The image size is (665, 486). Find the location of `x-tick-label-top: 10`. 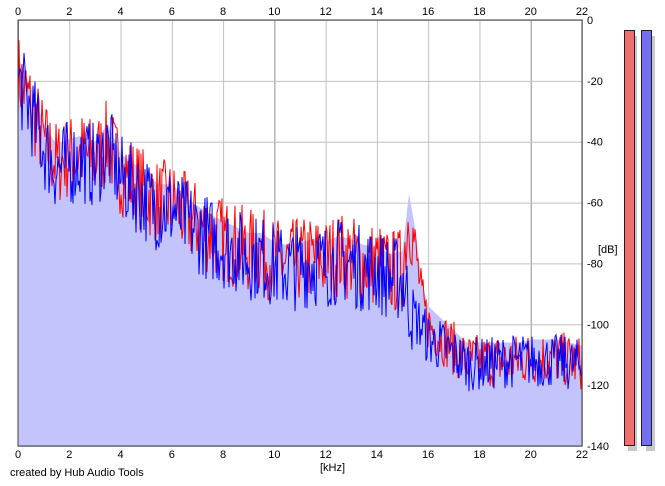

x-tick-label-top: 10 is located at coordinates (274, 12).